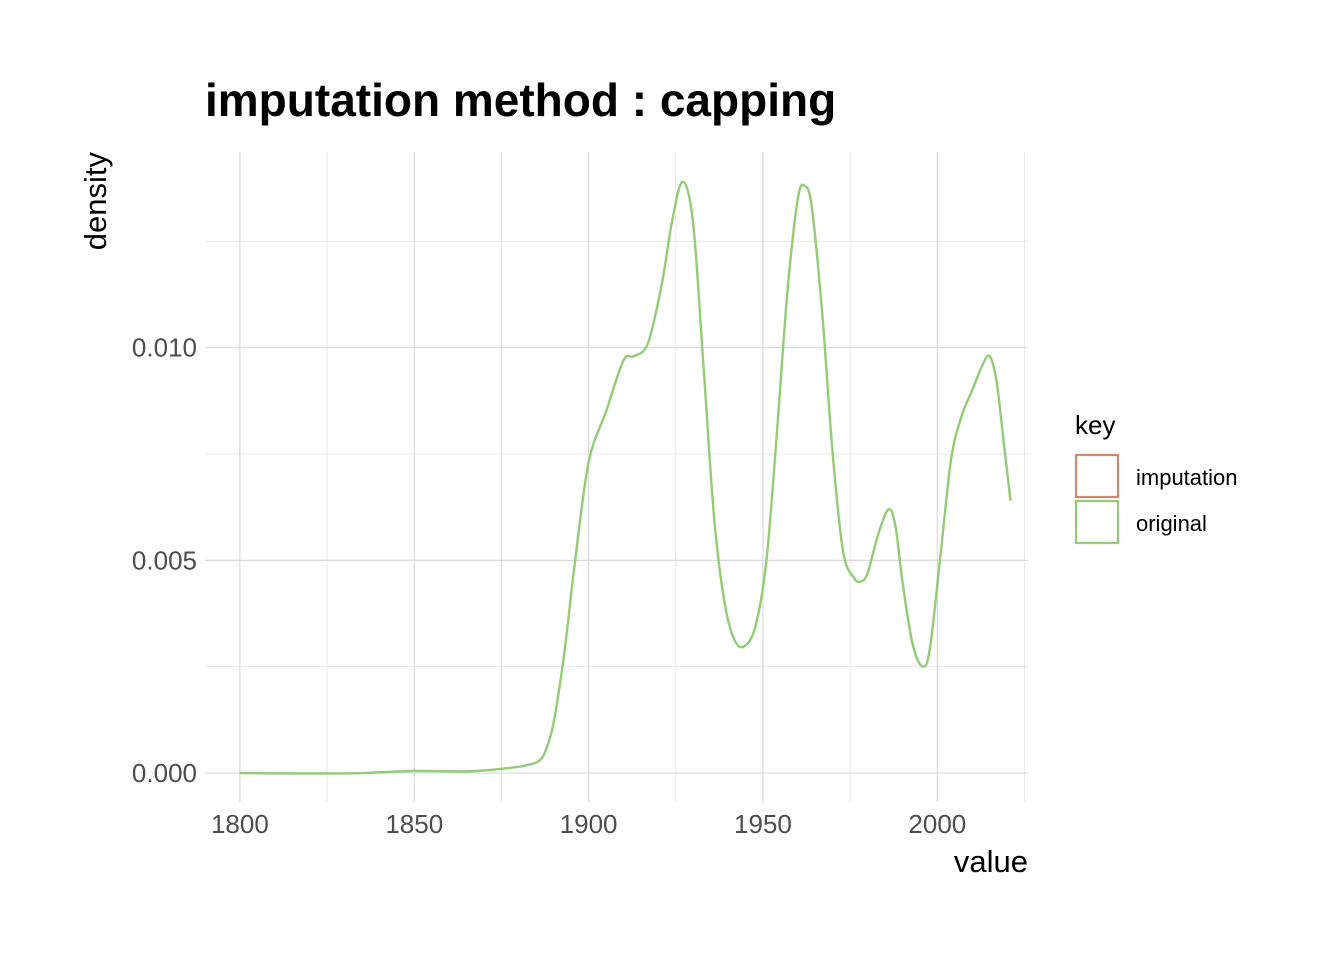 This screenshot has width=1344, height=960. Describe the element at coordinates (414, 824) in the screenshot. I see `x-tick-label: 1850` at that location.